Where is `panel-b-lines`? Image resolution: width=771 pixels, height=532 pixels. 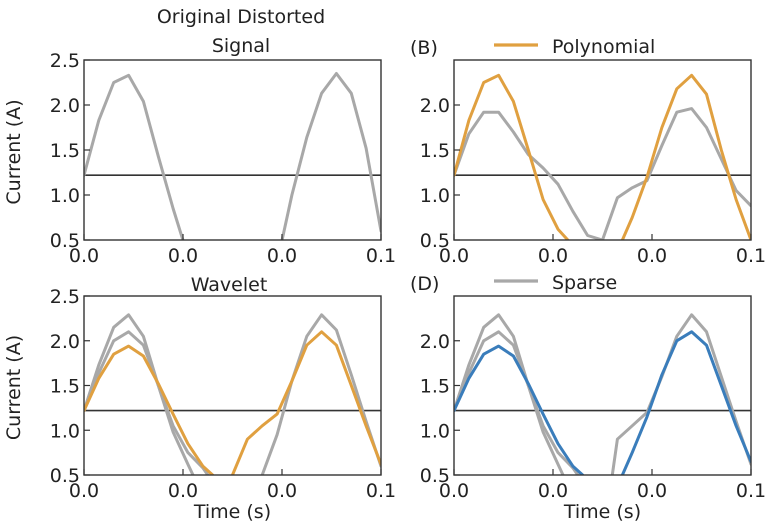
panel-b-lines is located at coordinates (602, 156).